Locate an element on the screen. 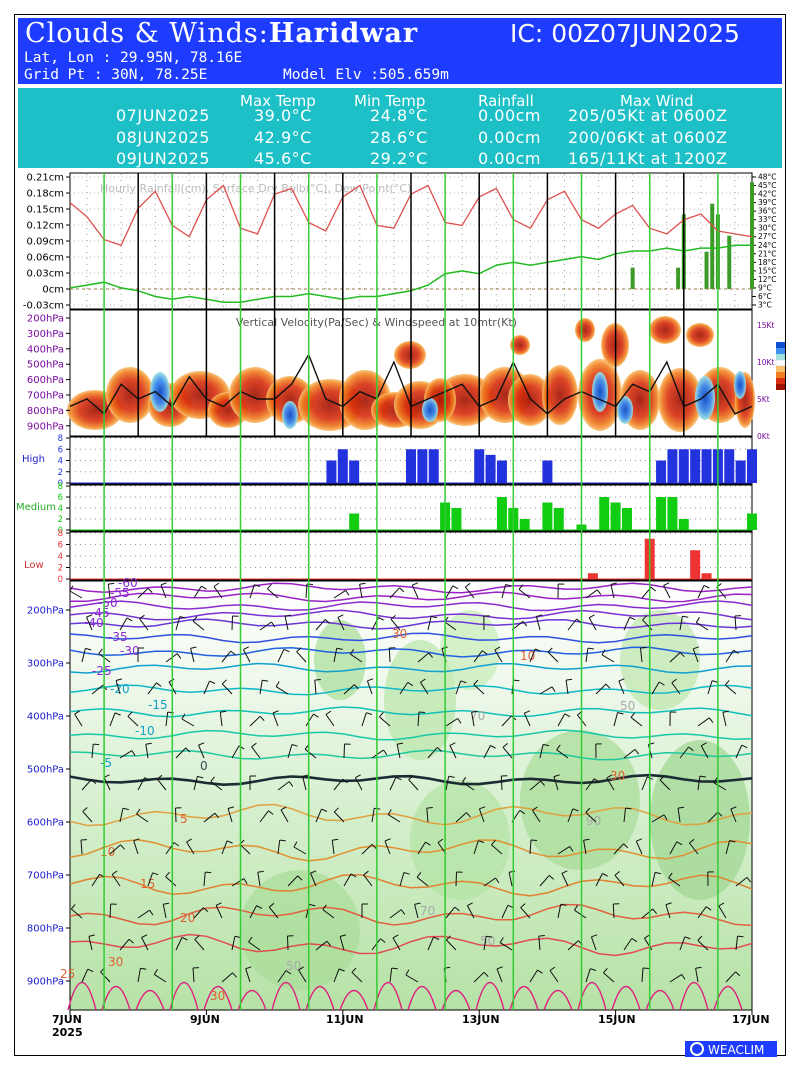 This screenshot has width=800, height=1067. y-tick-label: 0cm is located at coordinates (53, 290).